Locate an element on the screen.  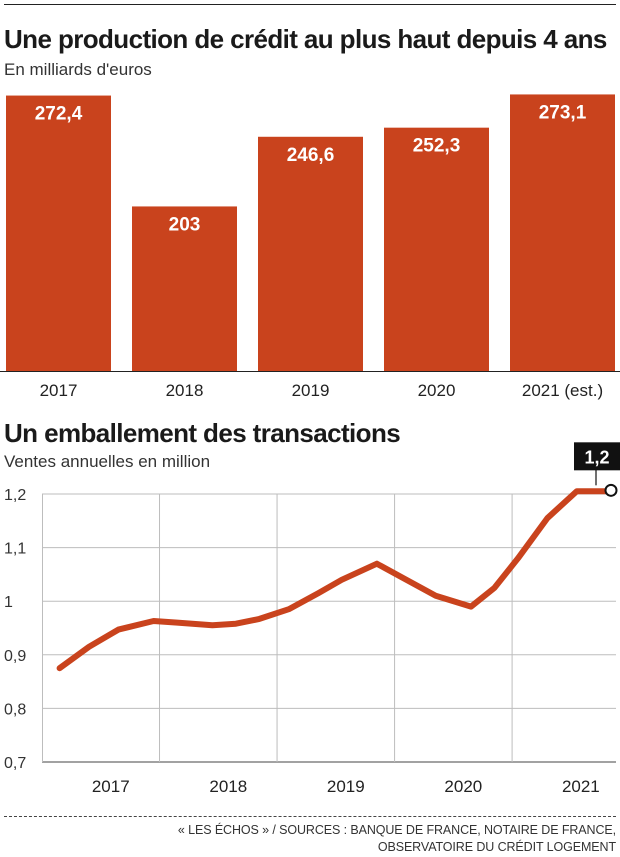
bar-value-label: 272,4 is located at coordinates (59, 114).